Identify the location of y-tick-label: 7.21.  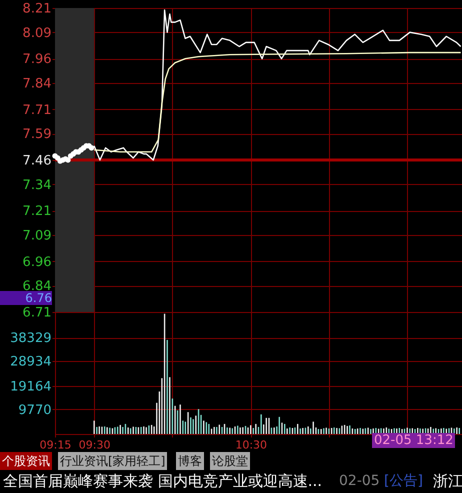
(37, 212).